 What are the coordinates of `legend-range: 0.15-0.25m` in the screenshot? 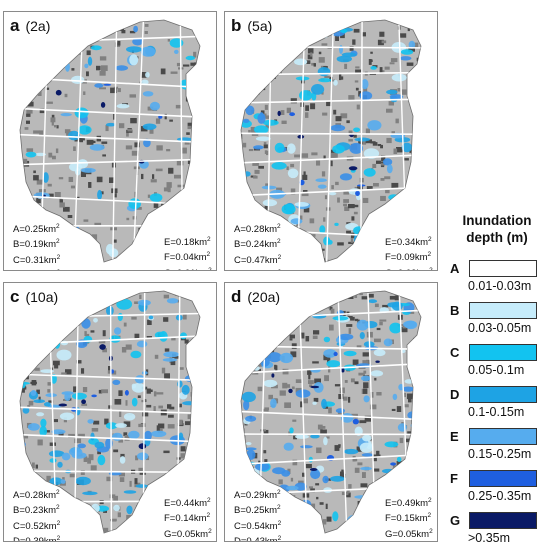 It's located at (500, 454).